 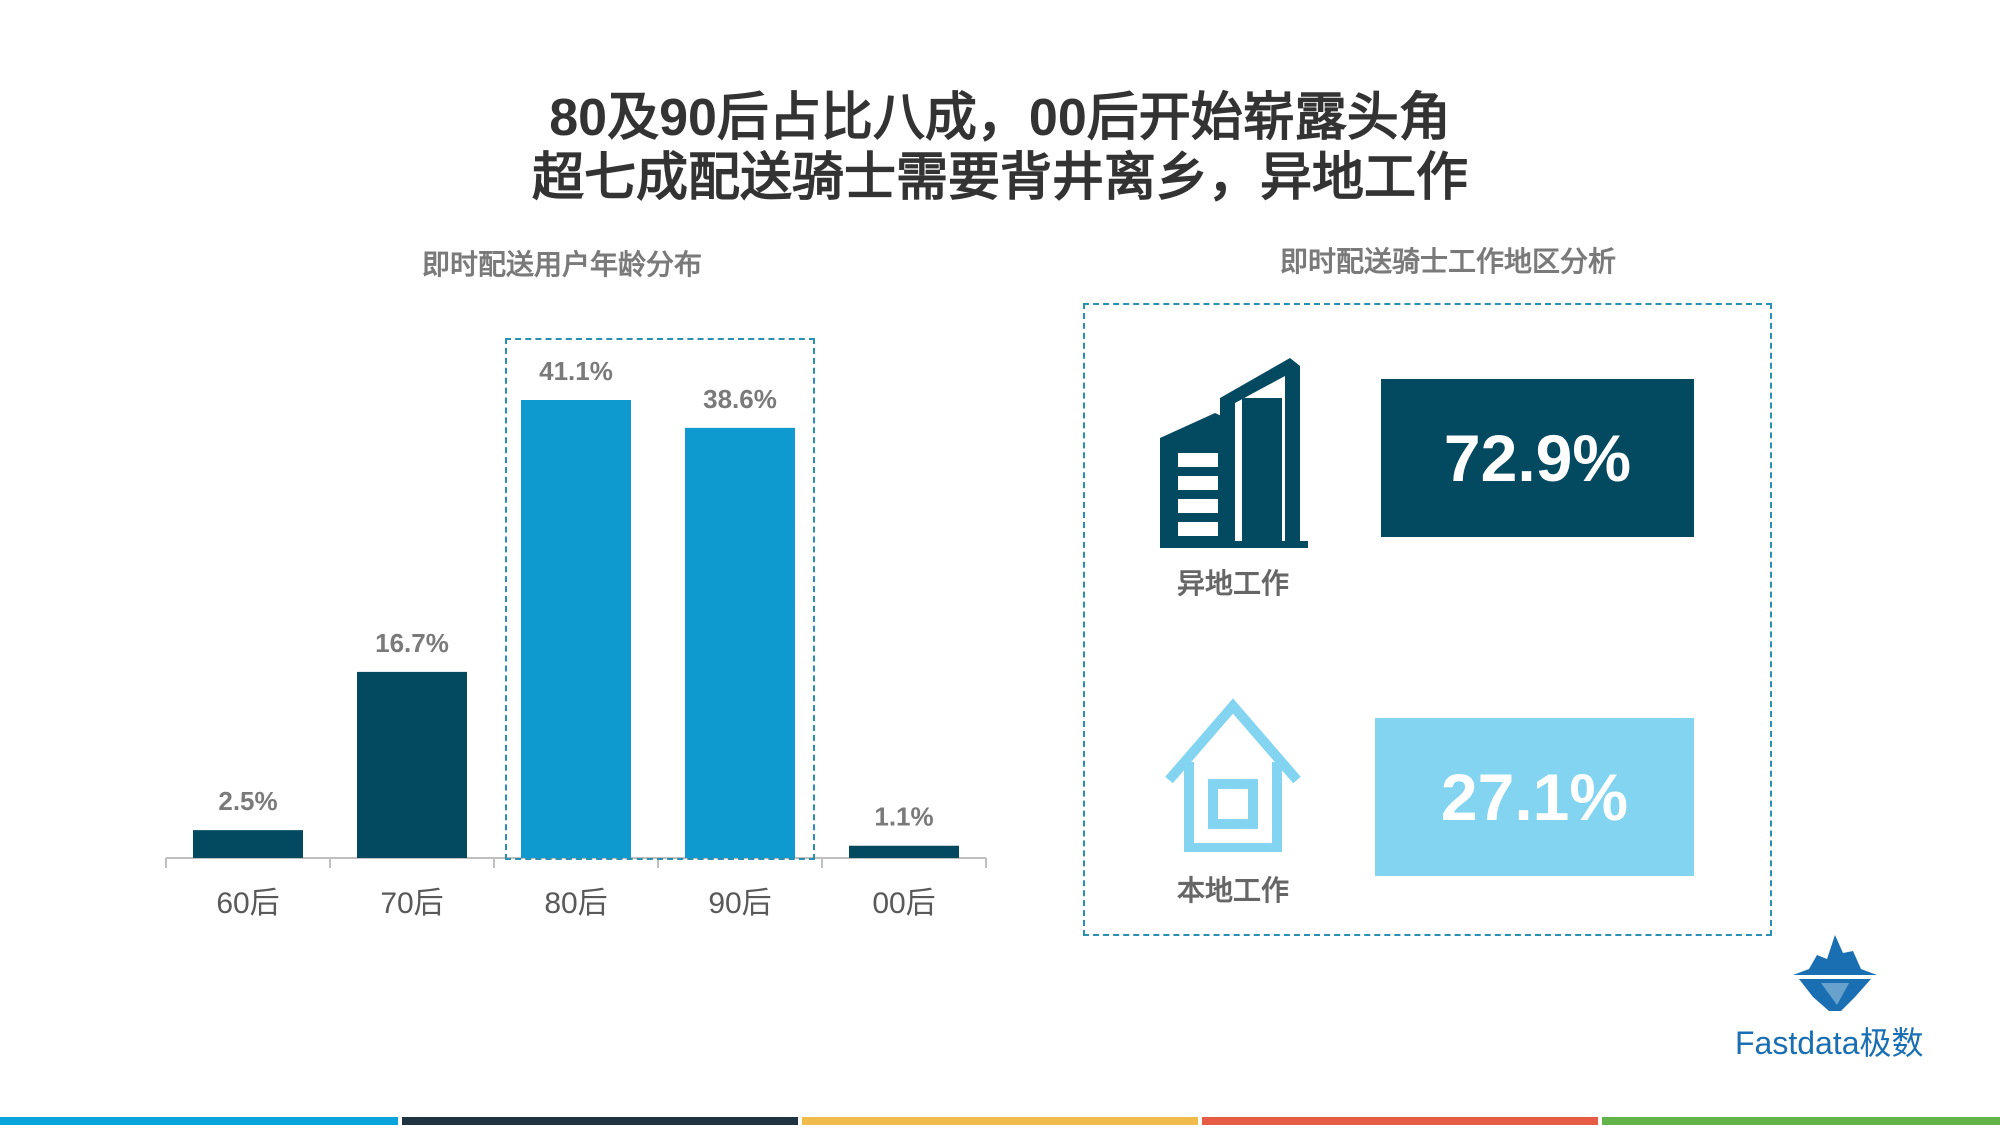 What do you see at coordinates (411, 903) in the screenshot?
I see `category-label: 70后` at bounding box center [411, 903].